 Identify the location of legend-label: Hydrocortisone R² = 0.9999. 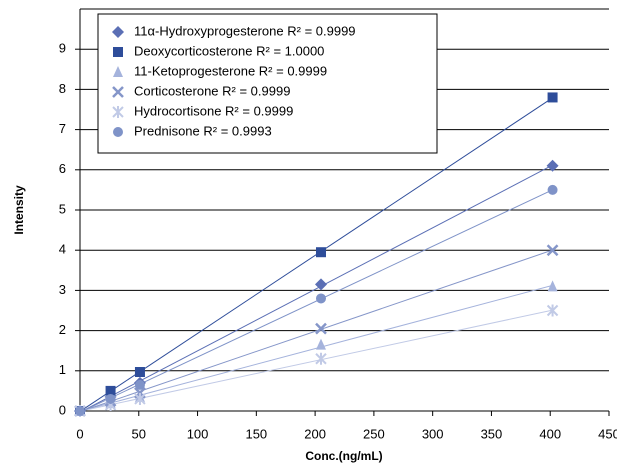
(213, 110).